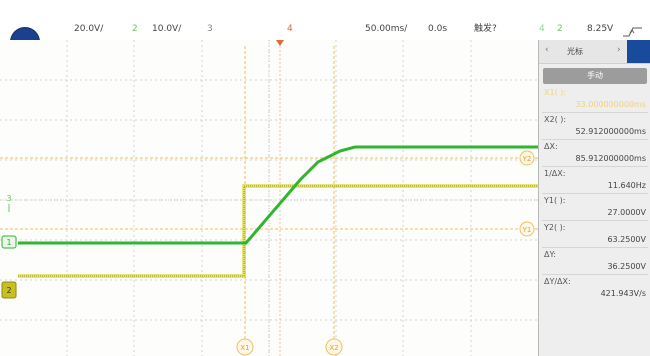 This screenshot has height=356, width=650. I want to click on x2-value: 52.912000000ms, so click(611, 131).